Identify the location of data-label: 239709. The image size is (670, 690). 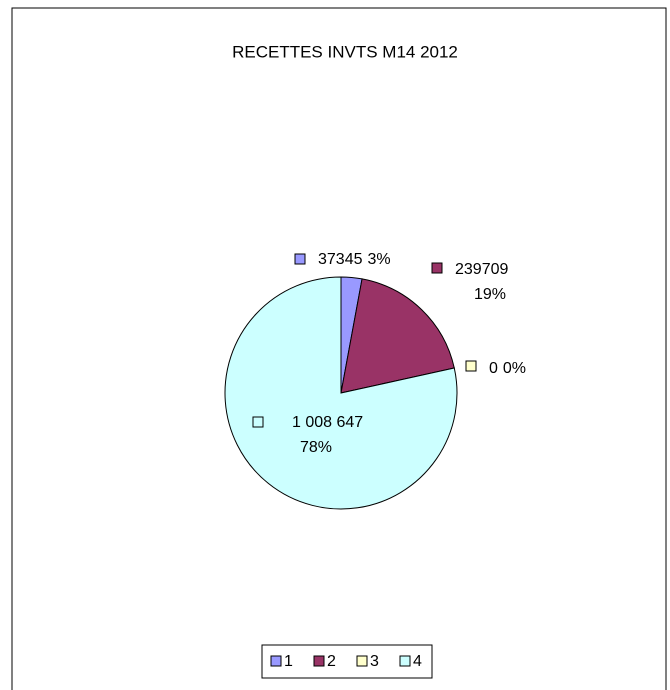
(481, 269).